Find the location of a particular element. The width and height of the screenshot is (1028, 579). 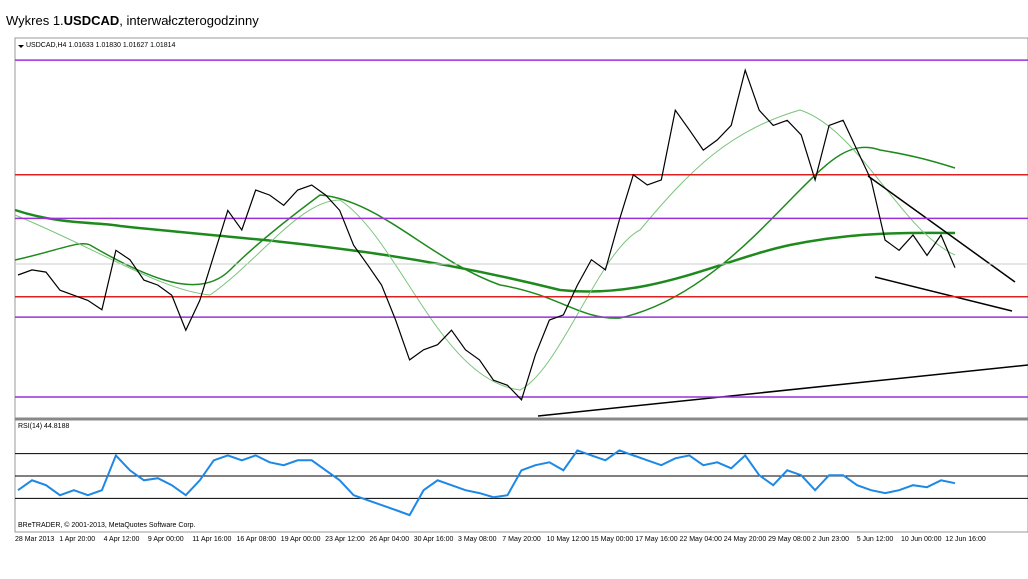

x-tick-label: 17 May 16:00 is located at coordinates (656, 539).